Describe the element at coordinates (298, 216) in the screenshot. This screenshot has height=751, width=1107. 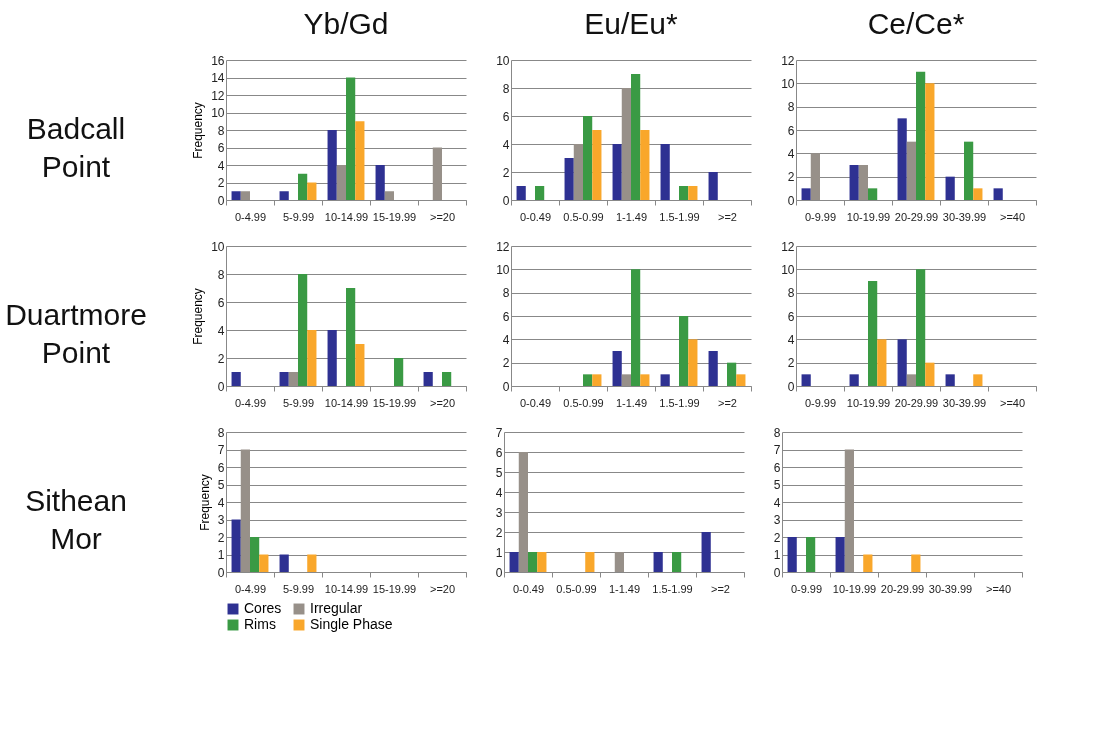
I see `x-tick-label: 5-9.99` at that location.